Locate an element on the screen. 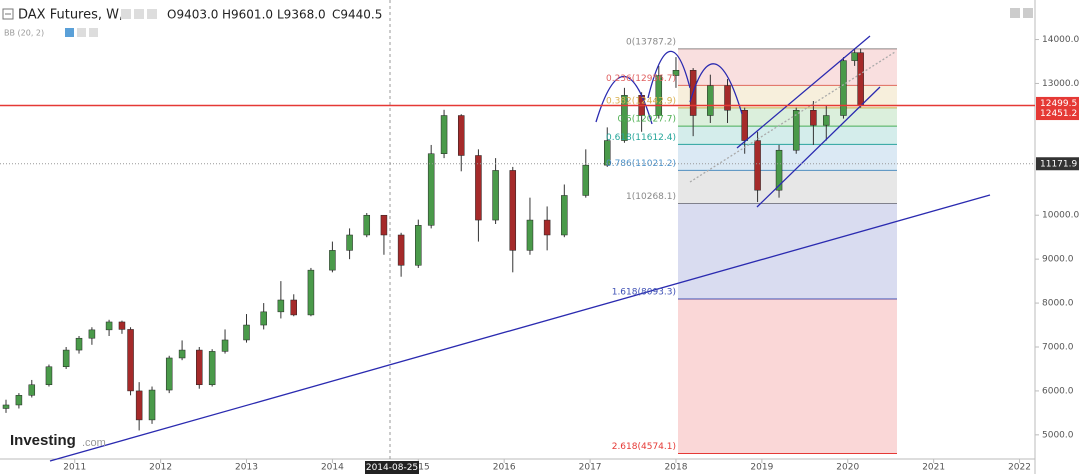 The height and width of the screenshot is (474, 1080). price-tag-label: 12499.5 is located at coordinates (1058, 104).